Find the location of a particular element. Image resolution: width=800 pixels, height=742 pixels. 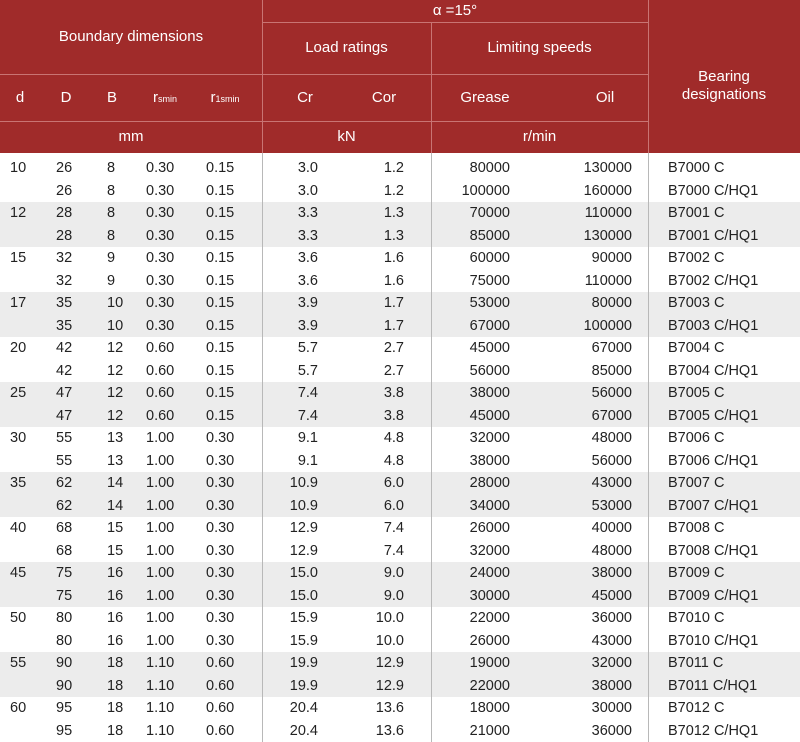

cell-cor: 4.8 is located at coordinates (393, 438).